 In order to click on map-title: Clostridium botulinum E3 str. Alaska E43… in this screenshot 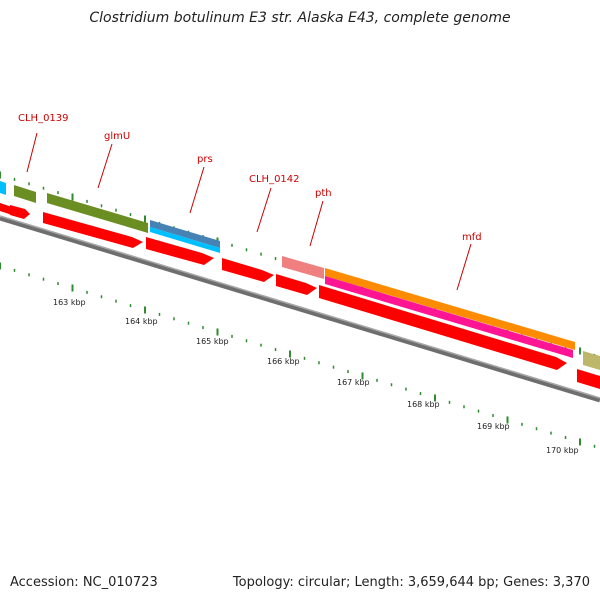, I will do `click(300, 18)`.